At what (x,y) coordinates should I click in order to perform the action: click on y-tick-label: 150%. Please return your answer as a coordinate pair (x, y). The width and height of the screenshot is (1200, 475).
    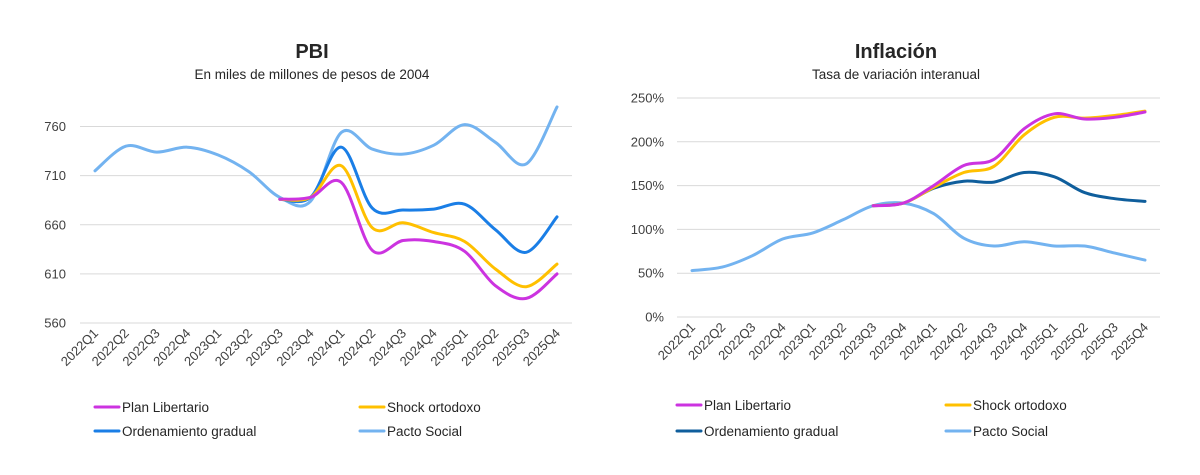
    Looking at the image, I should click on (648, 185).